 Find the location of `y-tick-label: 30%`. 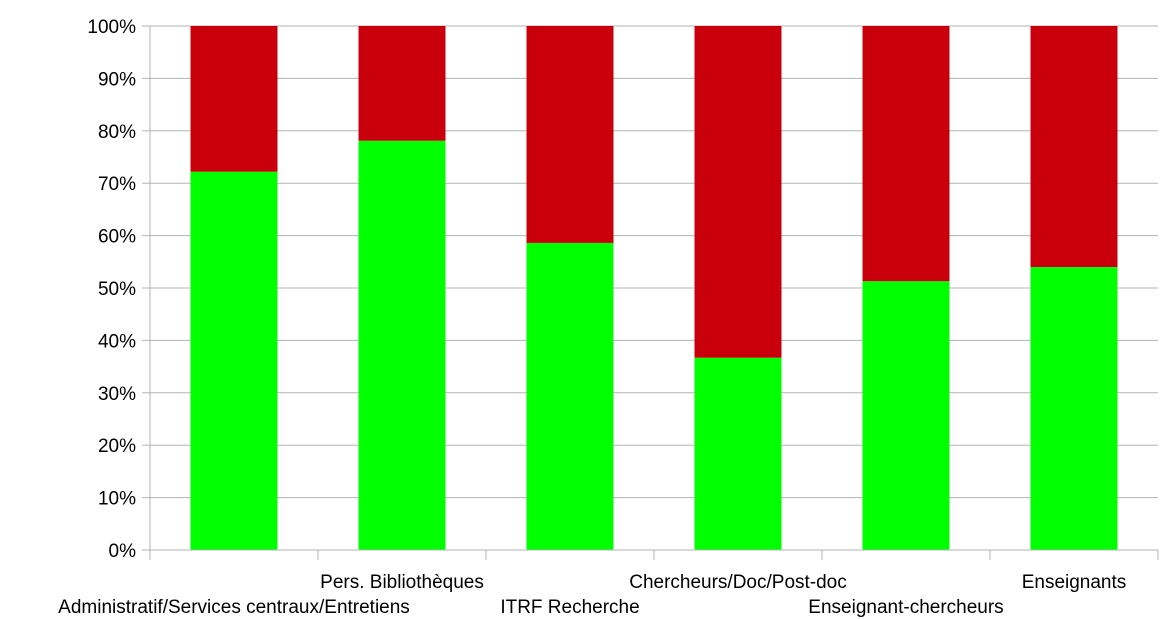

y-tick-label: 30% is located at coordinates (117, 394).